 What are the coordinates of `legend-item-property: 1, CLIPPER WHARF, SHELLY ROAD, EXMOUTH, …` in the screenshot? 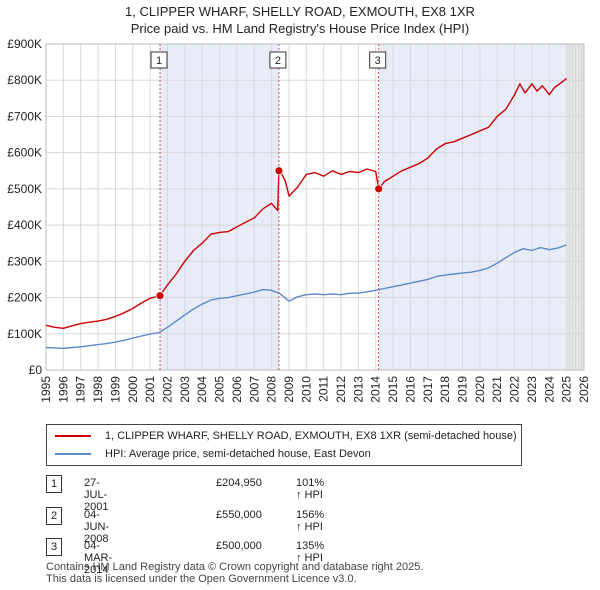 It's located at (286, 436).